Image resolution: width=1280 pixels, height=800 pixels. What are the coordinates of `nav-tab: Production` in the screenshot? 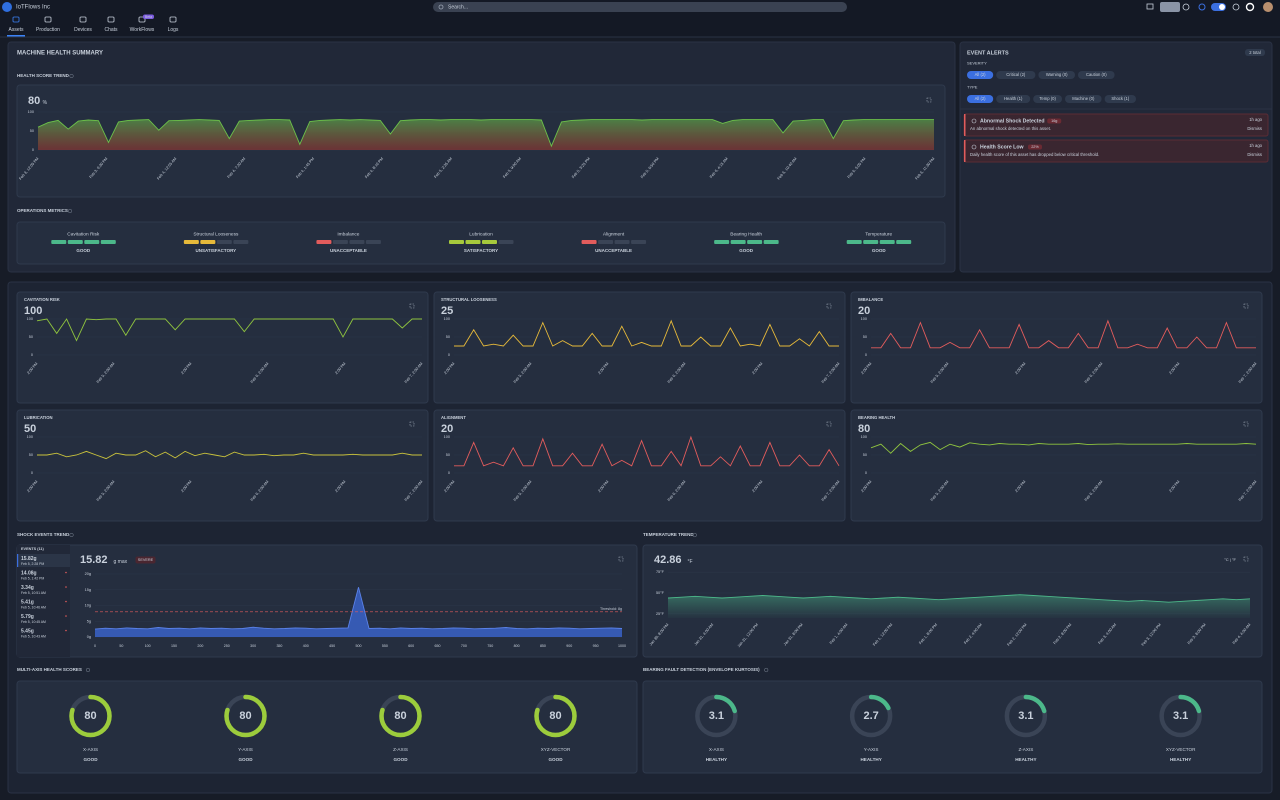 It's located at (48, 30).